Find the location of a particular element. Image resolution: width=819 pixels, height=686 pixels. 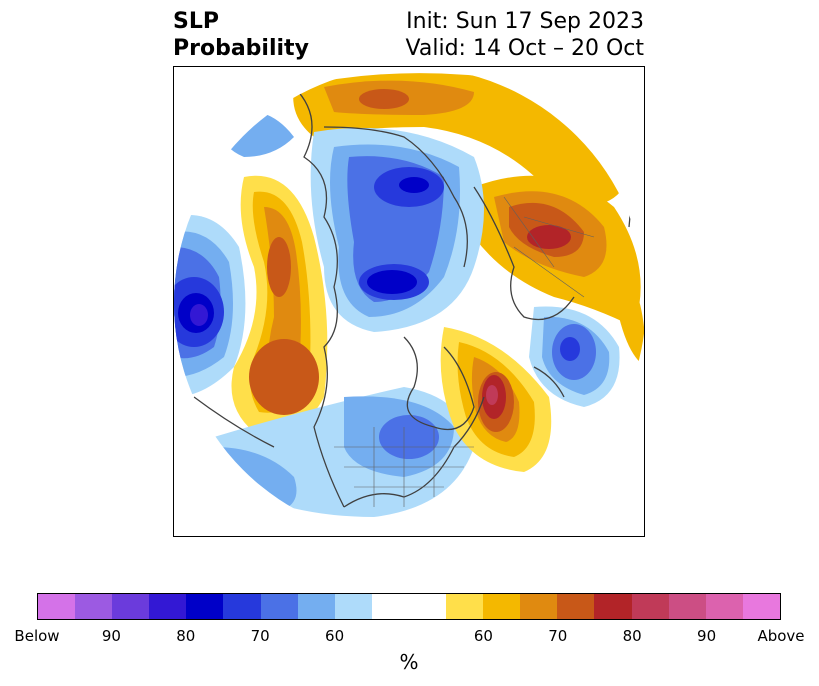

anomaly-aleutian-below is located at coordinates (210, 306).